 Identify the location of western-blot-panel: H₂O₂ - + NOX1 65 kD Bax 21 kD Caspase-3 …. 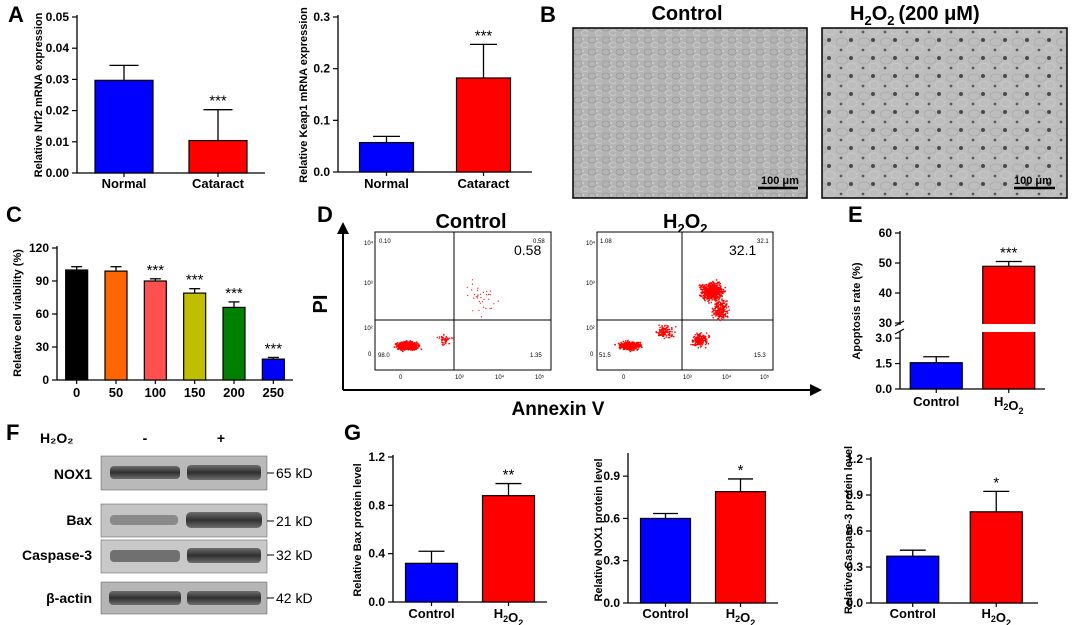
(167, 522).